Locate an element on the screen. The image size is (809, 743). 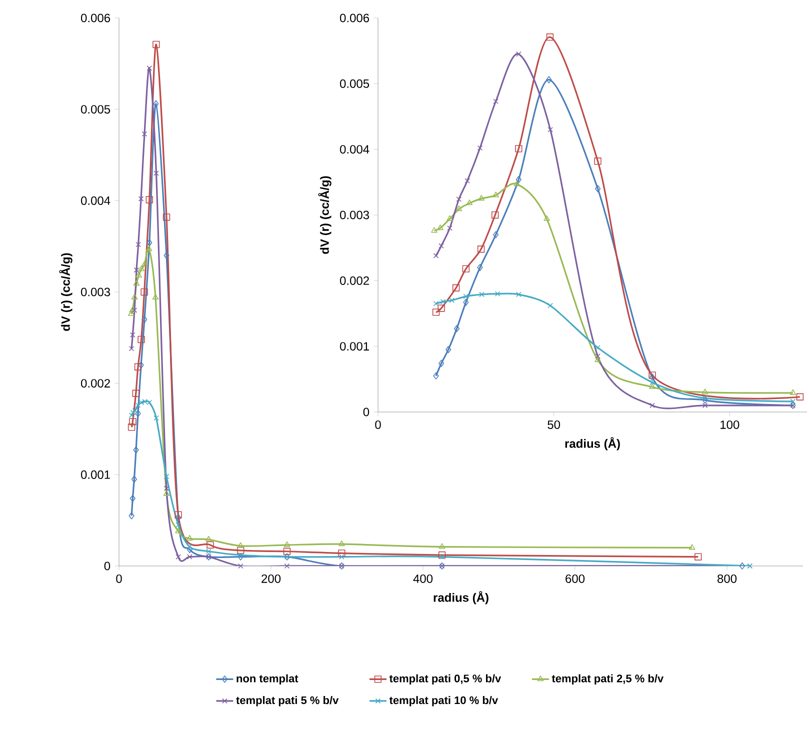
y-tick-label: 0.002 is located at coordinates (354, 280).